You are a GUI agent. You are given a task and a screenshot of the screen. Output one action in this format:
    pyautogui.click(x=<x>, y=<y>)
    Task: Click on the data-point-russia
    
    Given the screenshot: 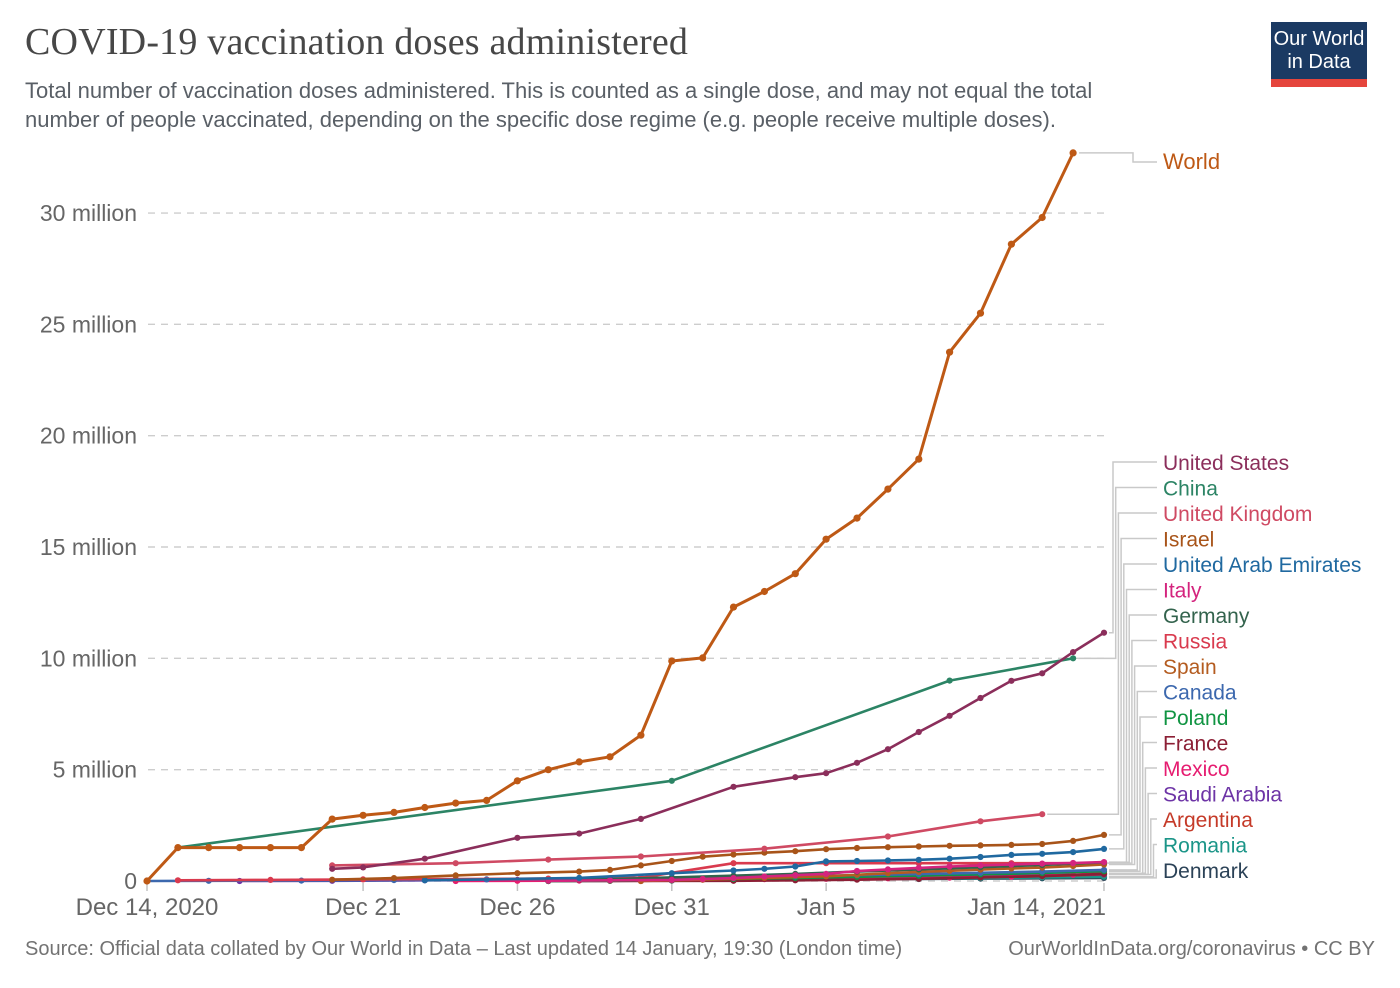 What is the action you would take?
    pyautogui.click(x=177, y=880)
    